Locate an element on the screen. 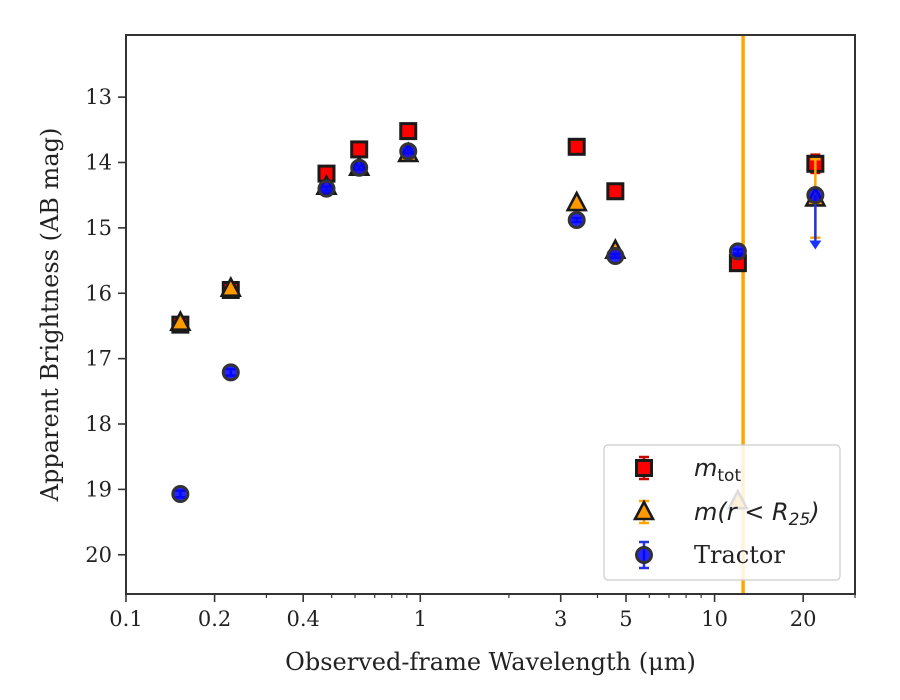  x-tick-label: 10 is located at coordinates (714, 619).